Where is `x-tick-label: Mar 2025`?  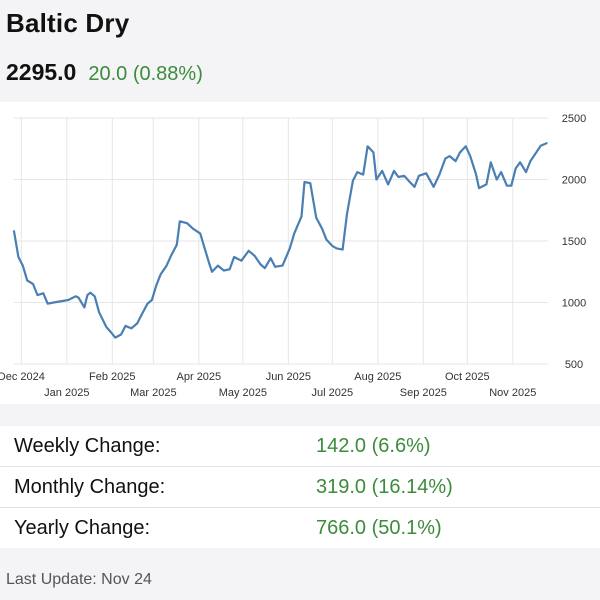
x-tick-label: Mar 2025 is located at coordinates (153, 393).